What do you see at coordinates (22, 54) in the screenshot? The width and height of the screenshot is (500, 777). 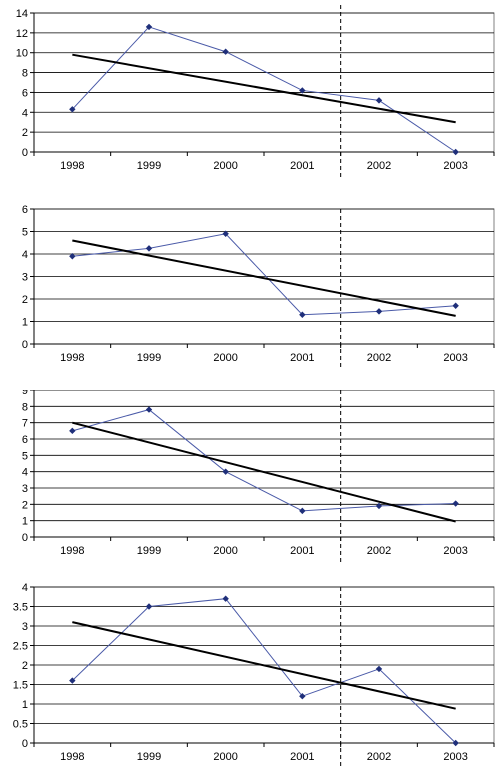 I see `y-tick-label: 10` at bounding box center [22, 54].